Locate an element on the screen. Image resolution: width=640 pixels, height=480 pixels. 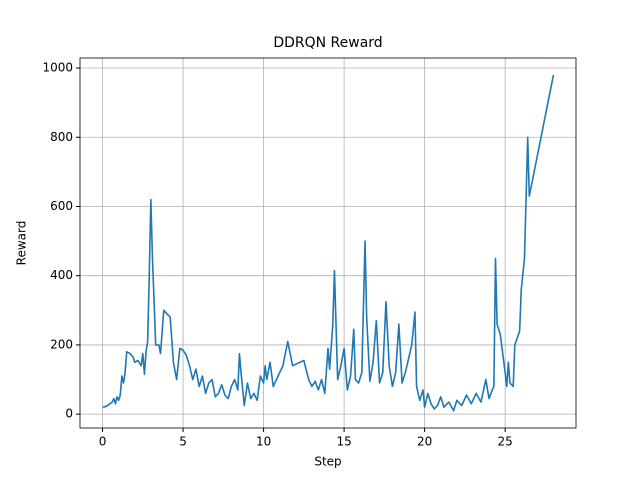
x-tick-label: 0 is located at coordinates (103, 442).